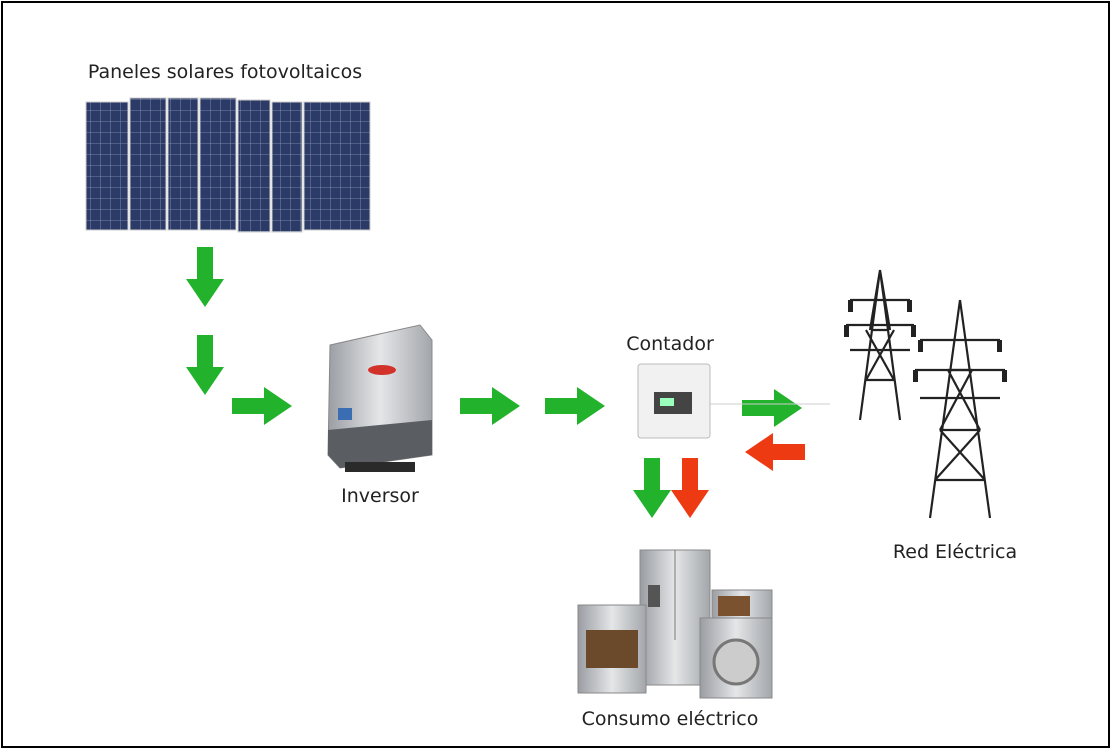 The image size is (1111, 749). I want to click on label: Paneles solares fotovoltaicos, so click(225, 72).